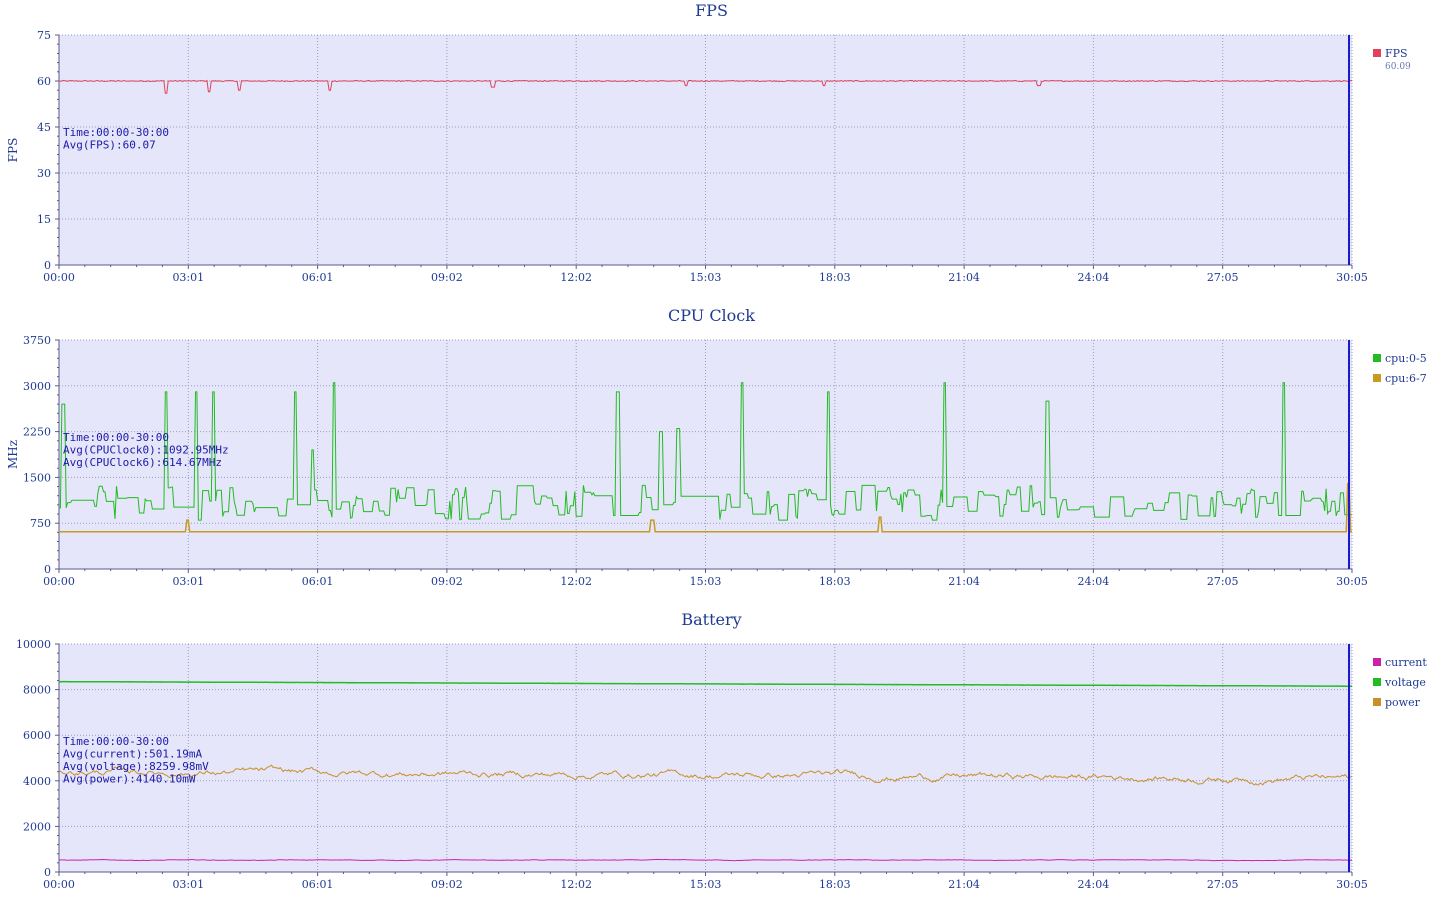 The height and width of the screenshot is (905, 1440). Describe the element at coordinates (37, 340) in the screenshot. I see `y-tick-label: 3750` at that location.